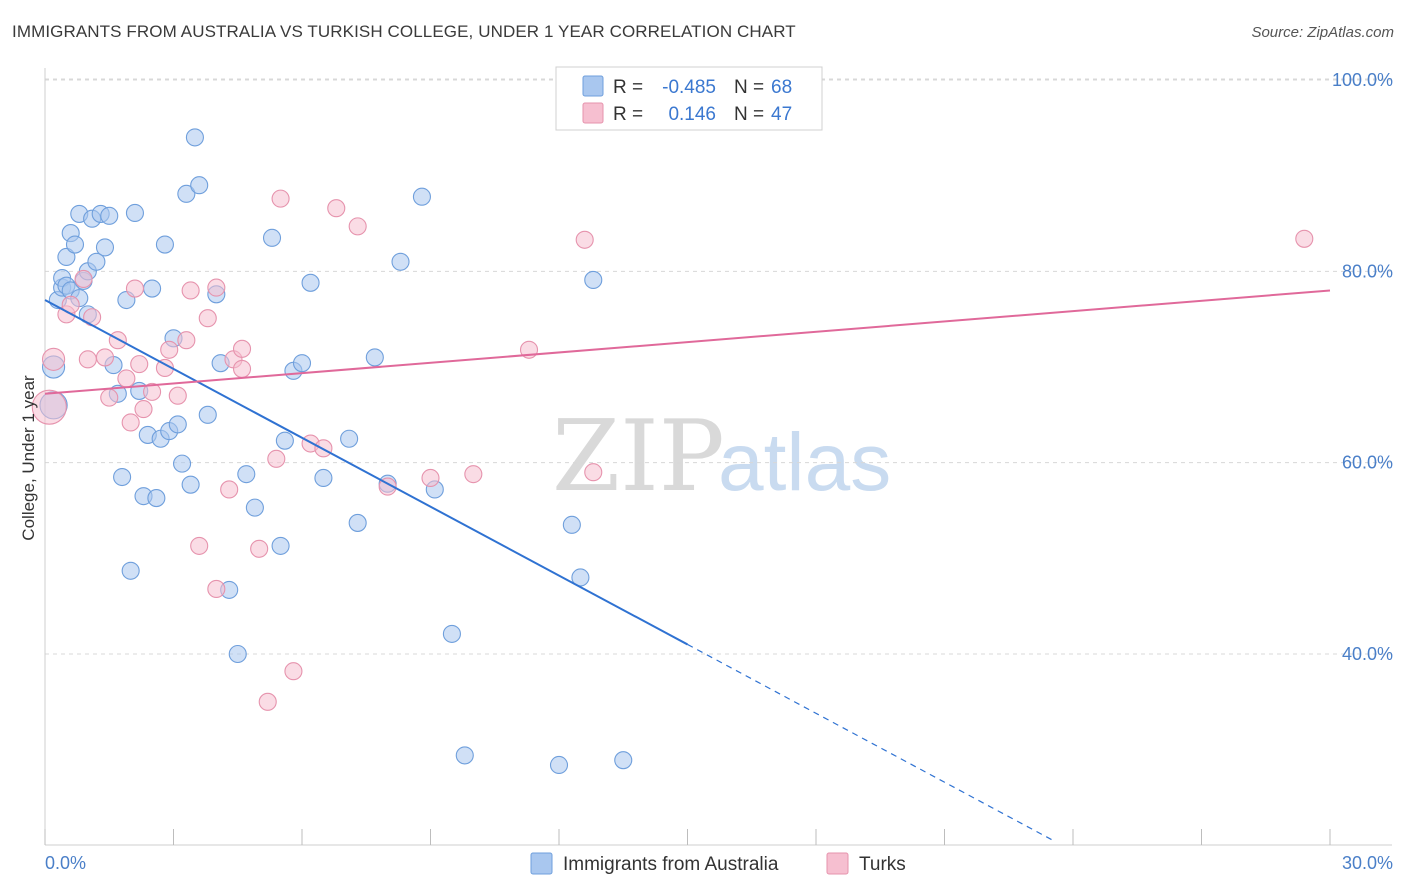 The height and width of the screenshot is (892, 1406). What do you see at coordinates (628, 87) in the screenshot?
I see `legend-r-label-australia: R =` at bounding box center [628, 87].